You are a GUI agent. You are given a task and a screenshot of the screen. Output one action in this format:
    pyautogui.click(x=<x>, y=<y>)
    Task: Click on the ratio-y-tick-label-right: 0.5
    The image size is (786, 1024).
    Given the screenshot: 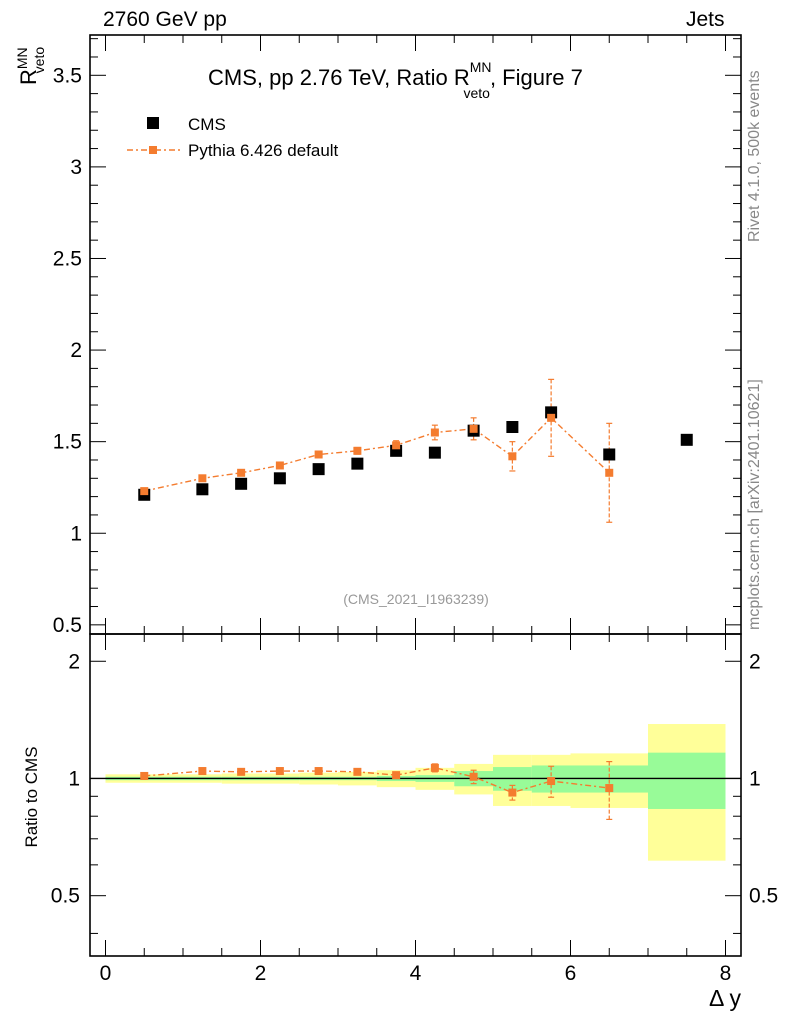 What is the action you would take?
    pyautogui.click(x=763, y=896)
    